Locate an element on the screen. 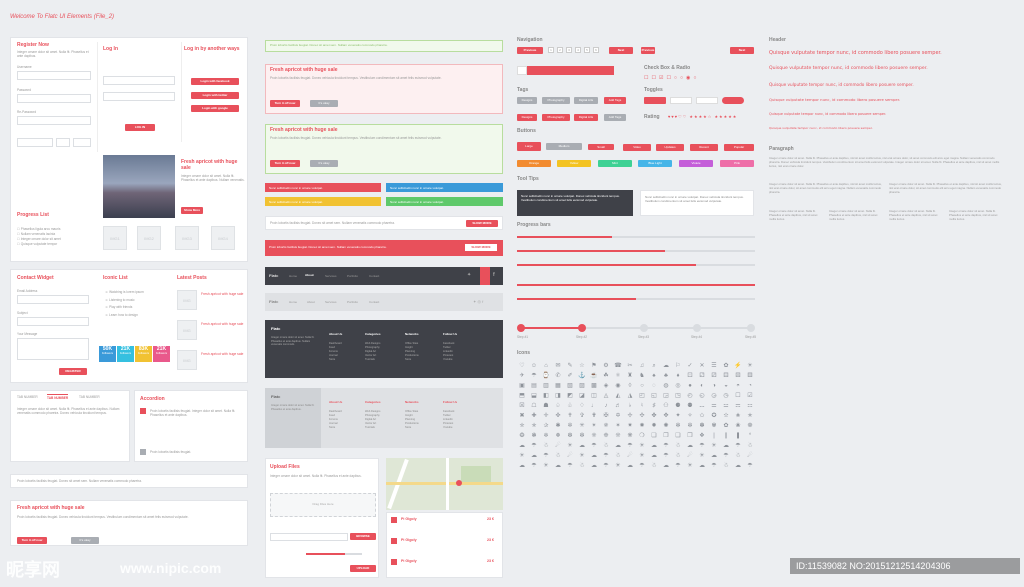 This screenshot has width=1024, height=587. btn-pink: Pink is located at coordinates (737, 163).